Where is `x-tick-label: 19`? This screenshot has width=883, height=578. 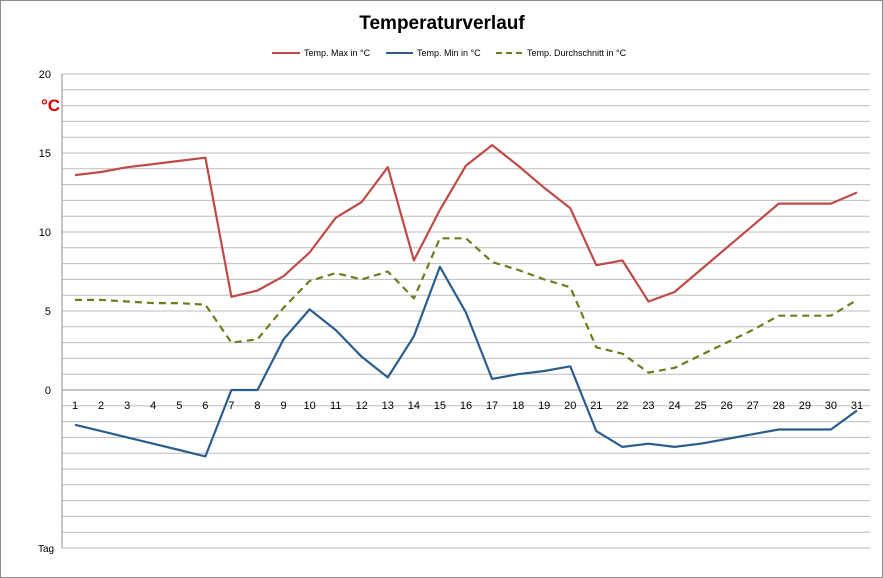
x-tick-label: 19 is located at coordinates (544, 406).